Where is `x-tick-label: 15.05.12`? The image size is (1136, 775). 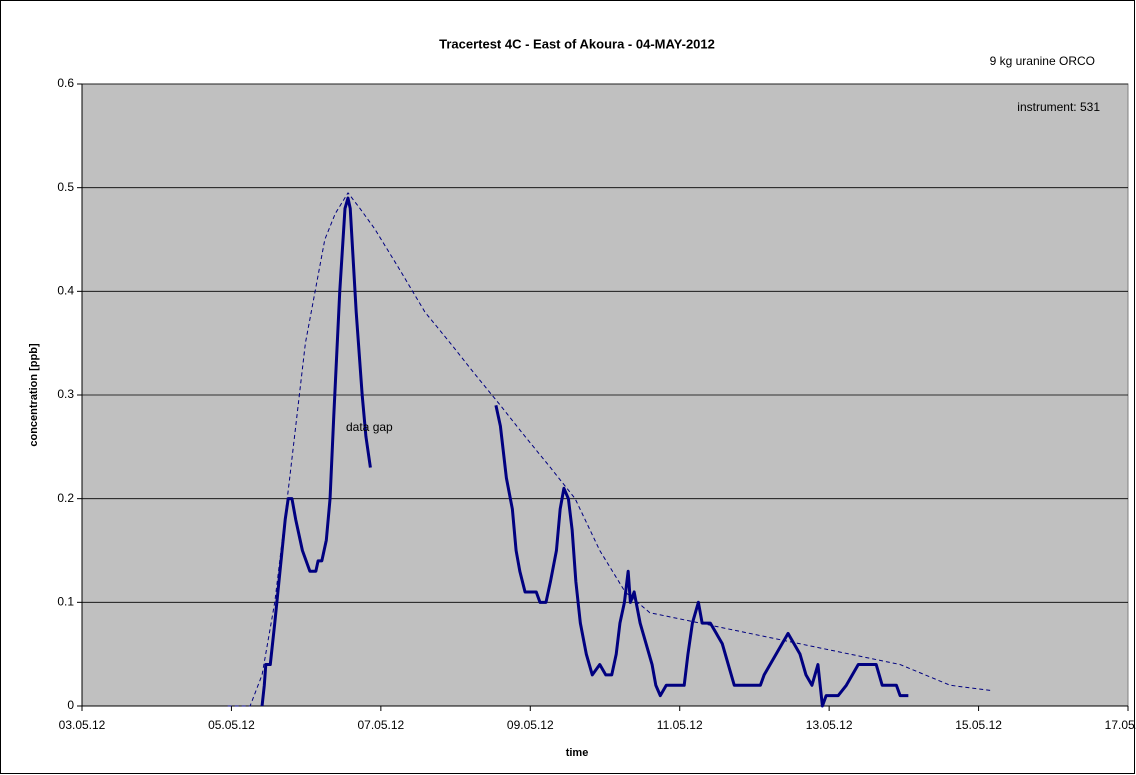
x-tick-label: 15.05.12 is located at coordinates (978, 725).